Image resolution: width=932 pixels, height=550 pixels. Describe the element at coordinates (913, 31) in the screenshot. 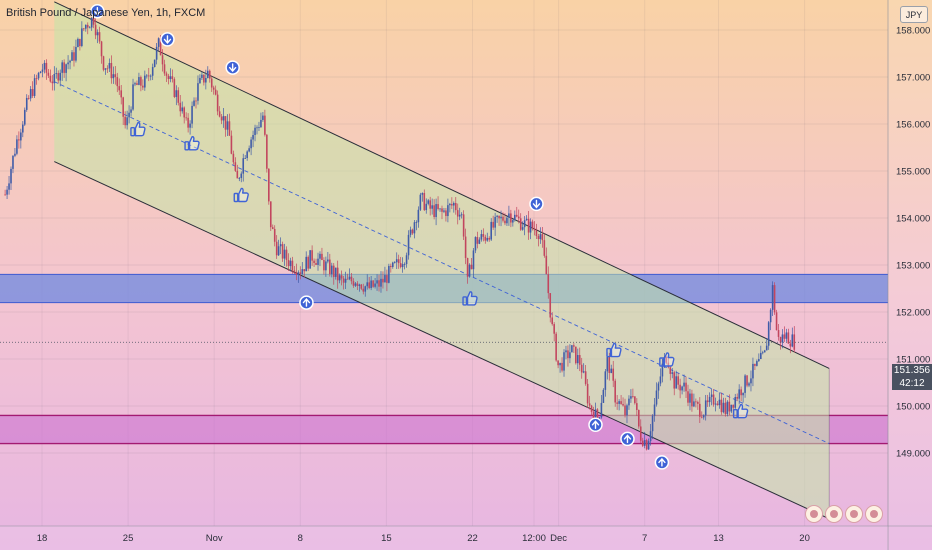

I see `y-tick-label: 158.000` at that location.